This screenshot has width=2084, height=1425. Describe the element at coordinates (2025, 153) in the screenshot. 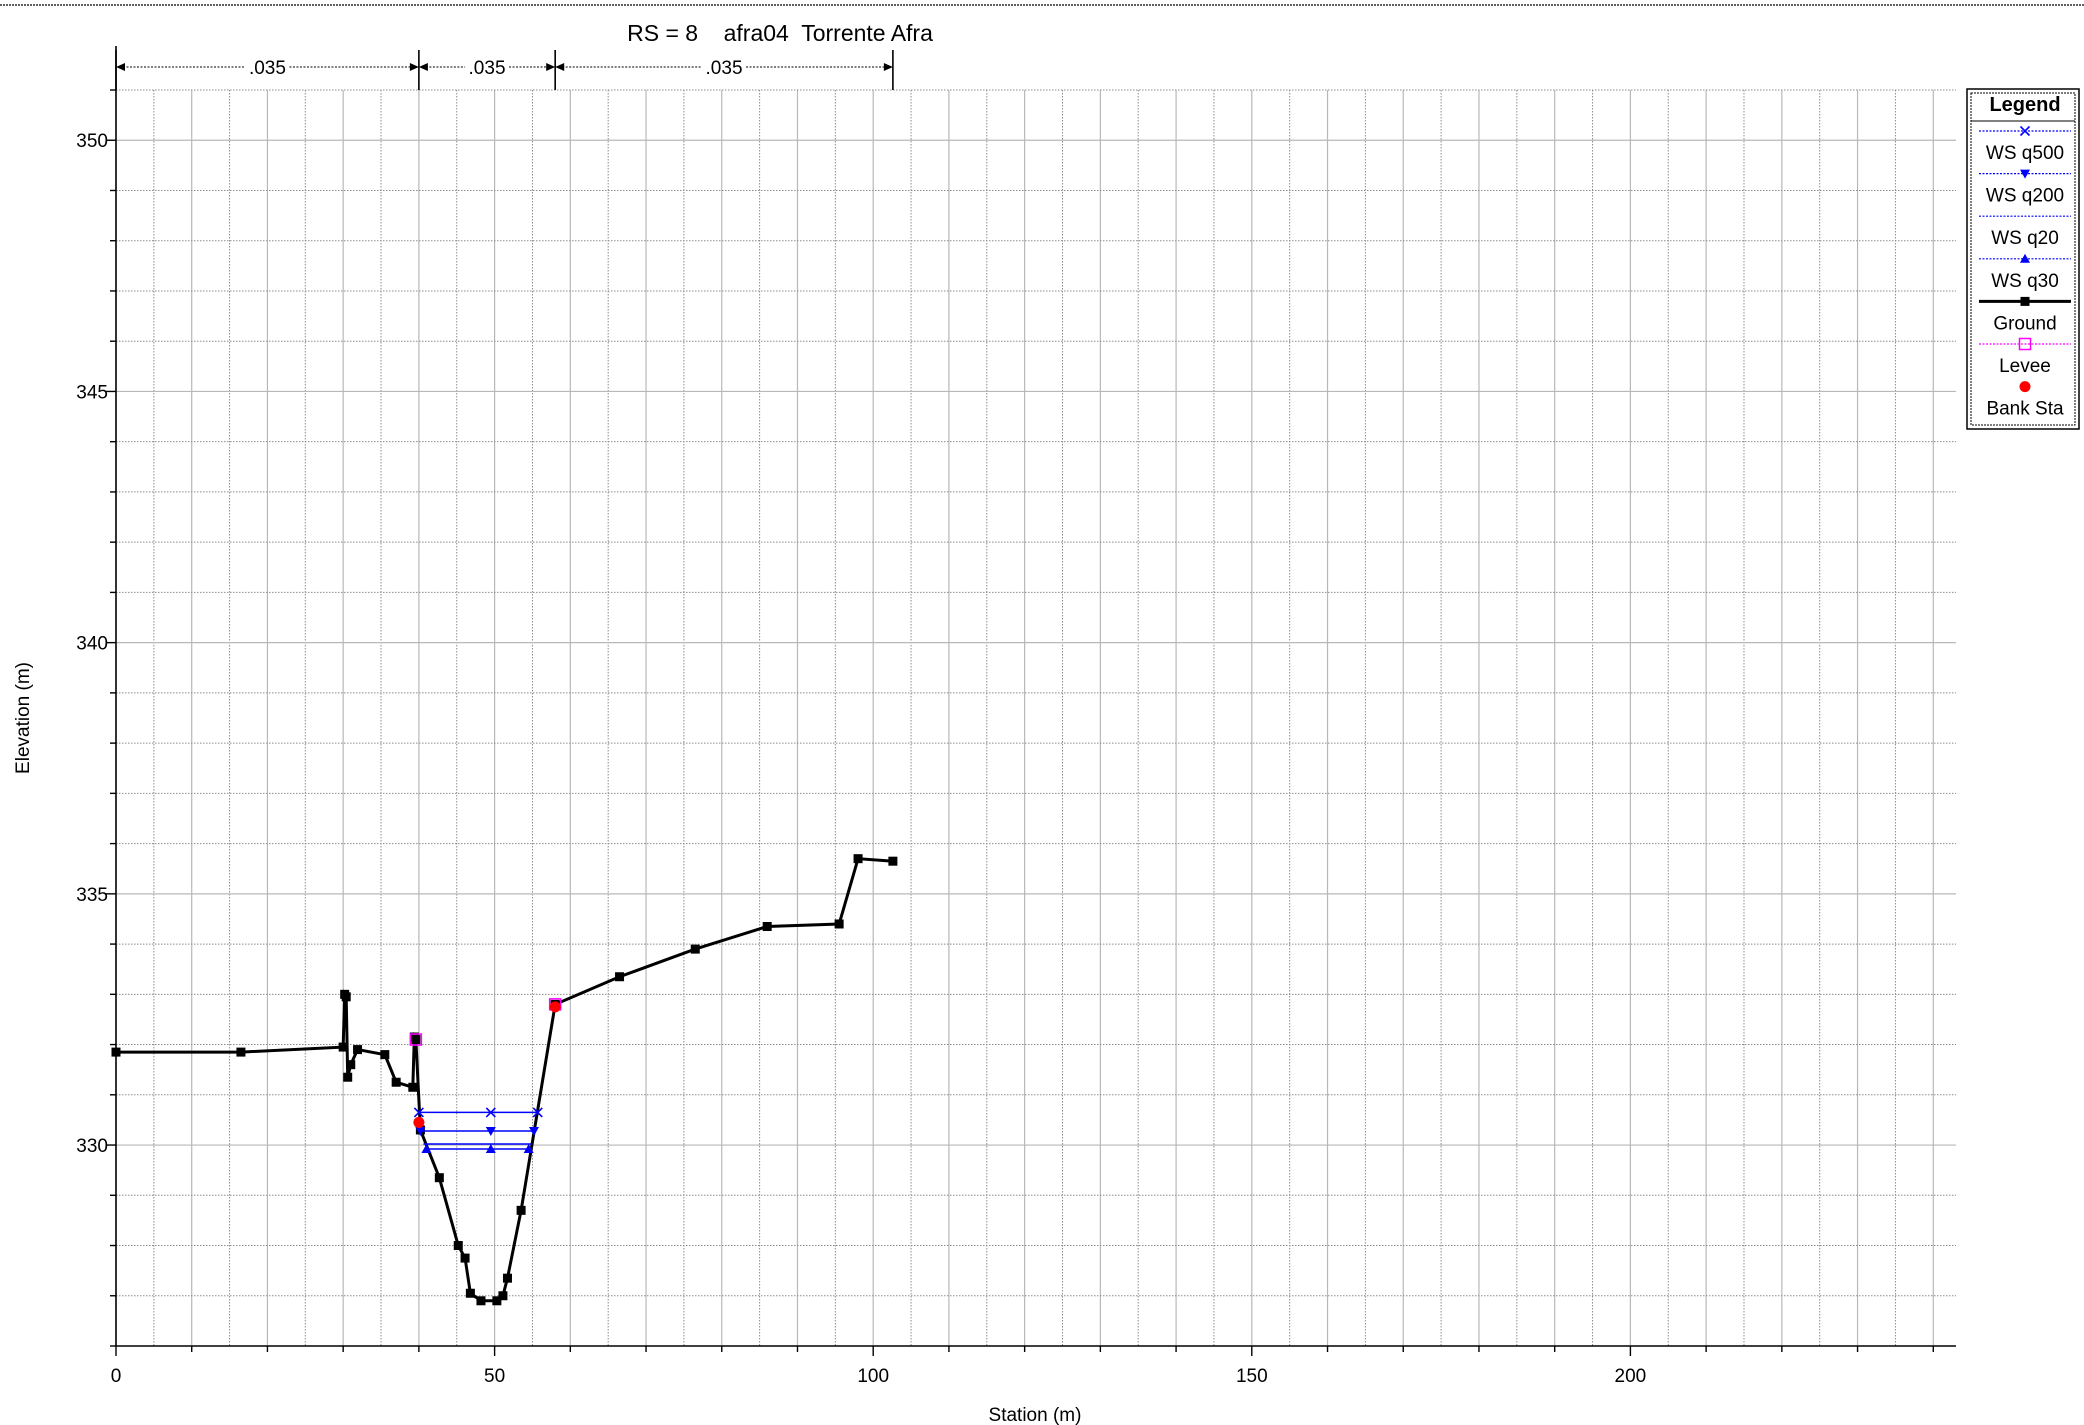

I see `legend-label-ws-q500: WS q500` at that location.